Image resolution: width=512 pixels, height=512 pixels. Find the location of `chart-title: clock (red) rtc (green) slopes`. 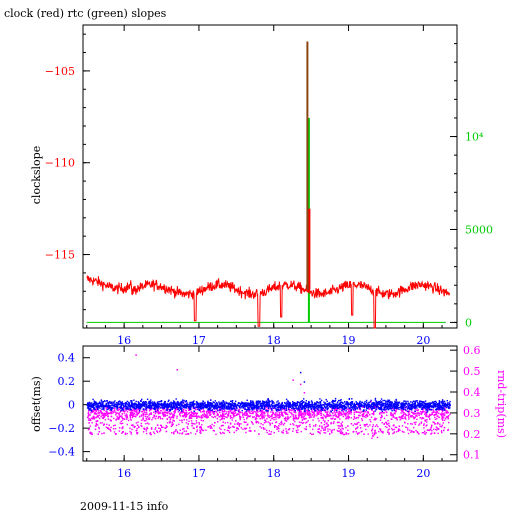

chart-title: clock (red) rtc (green) slopes is located at coordinates (85, 13).